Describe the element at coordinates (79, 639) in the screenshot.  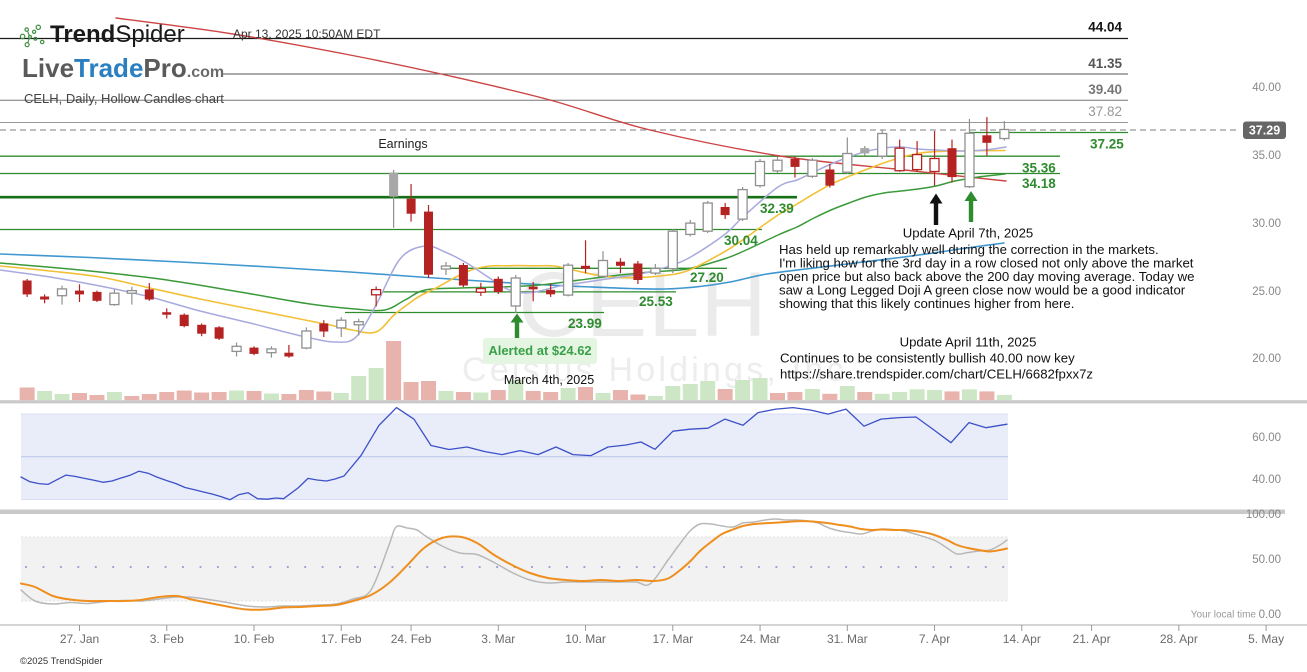
I see `svg-text: 27. Jan` at that location.